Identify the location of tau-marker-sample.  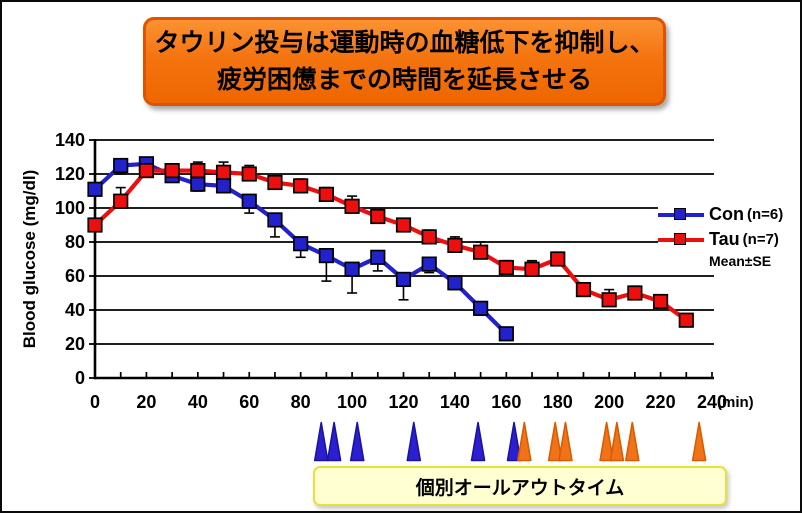
(680, 238).